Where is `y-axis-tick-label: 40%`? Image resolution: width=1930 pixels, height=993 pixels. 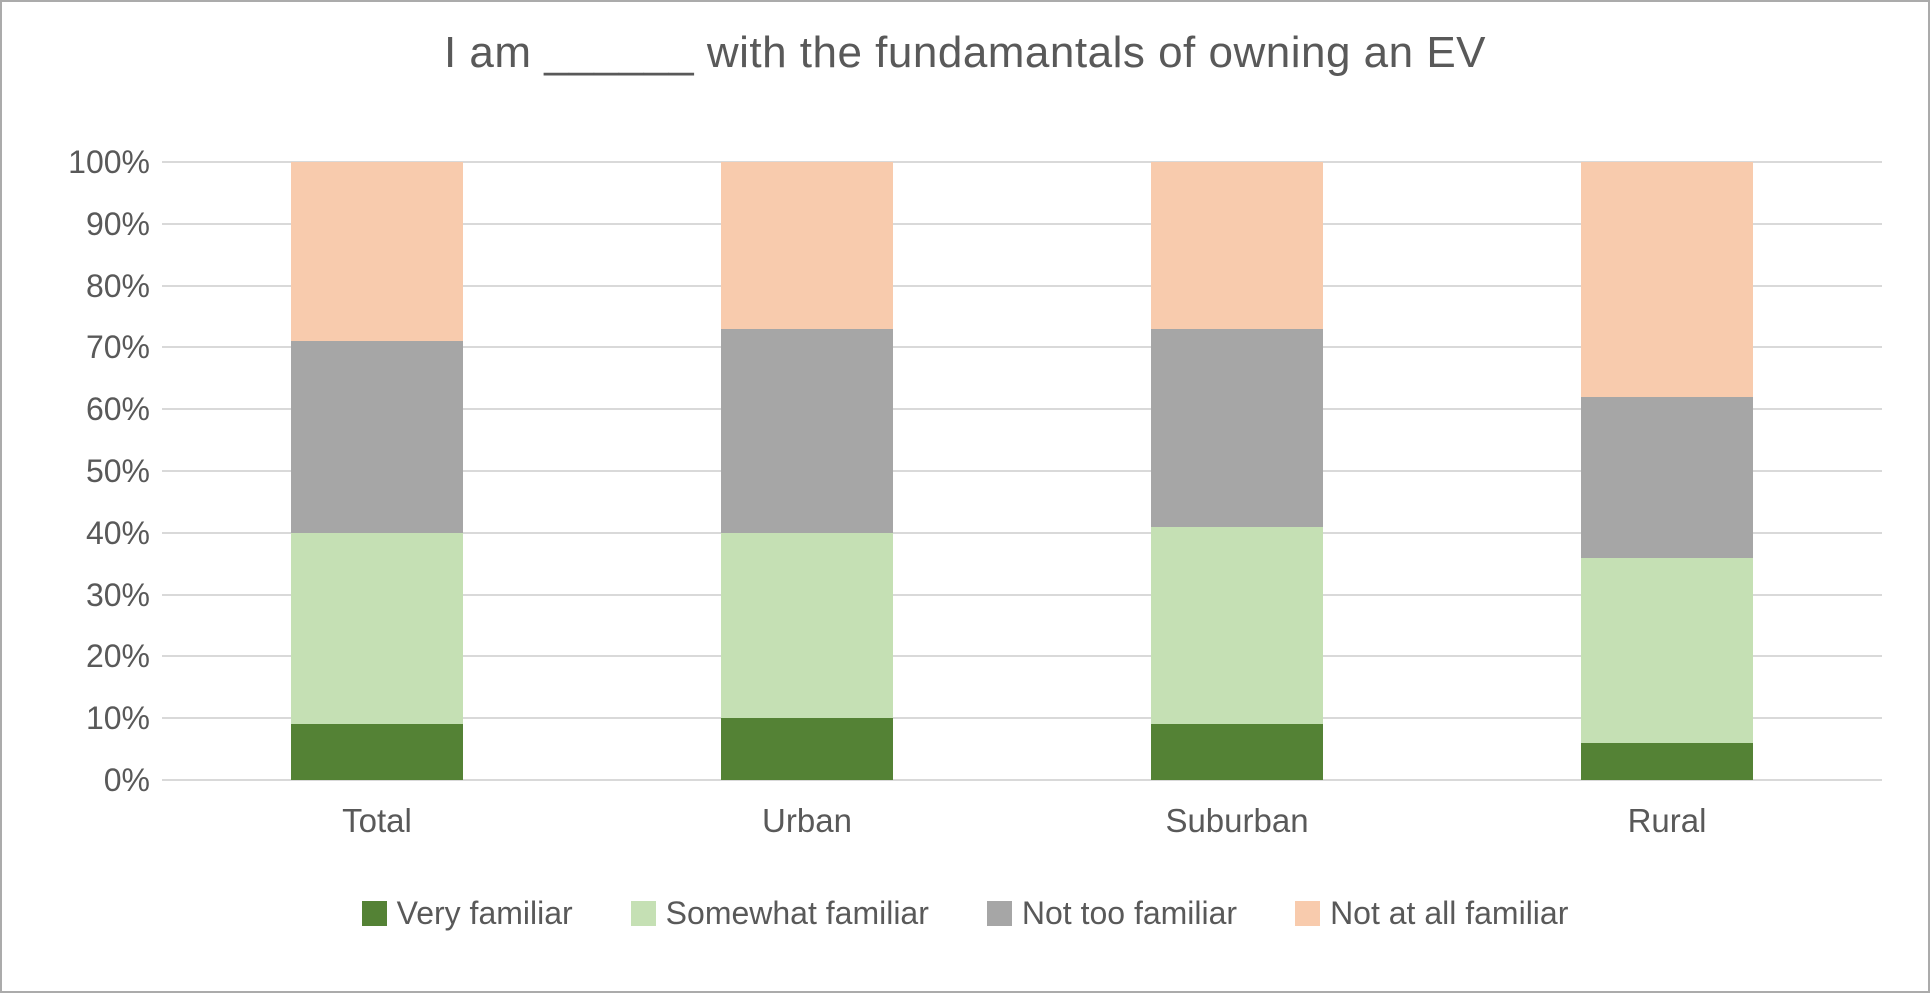
y-axis-tick-label: 40% is located at coordinates (117, 532).